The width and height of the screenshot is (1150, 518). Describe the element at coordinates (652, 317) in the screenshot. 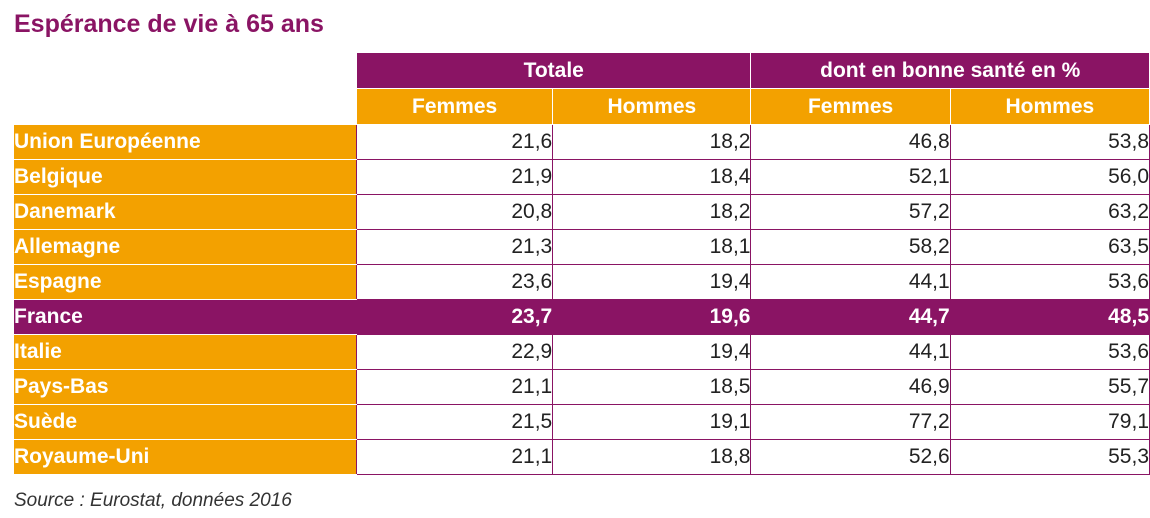

I see `table-cell: 19,6` at that location.